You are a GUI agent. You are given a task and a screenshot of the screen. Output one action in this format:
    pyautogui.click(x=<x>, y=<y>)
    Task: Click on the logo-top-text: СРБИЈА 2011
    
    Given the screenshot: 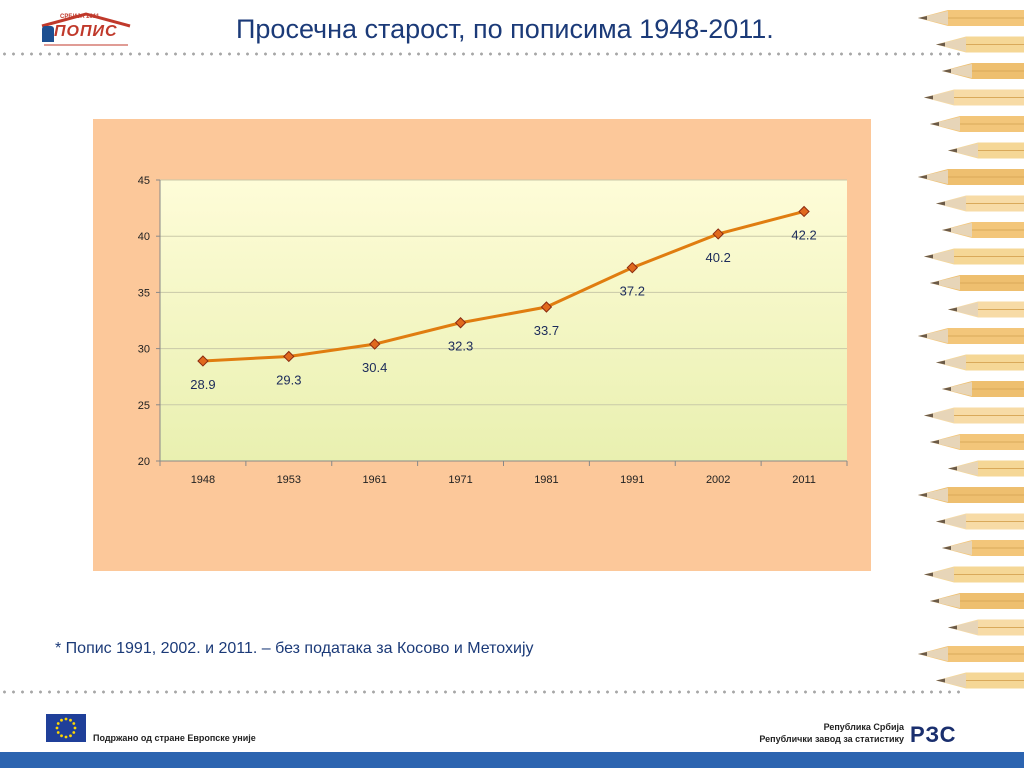 What is the action you would take?
    pyautogui.click(x=80, y=17)
    